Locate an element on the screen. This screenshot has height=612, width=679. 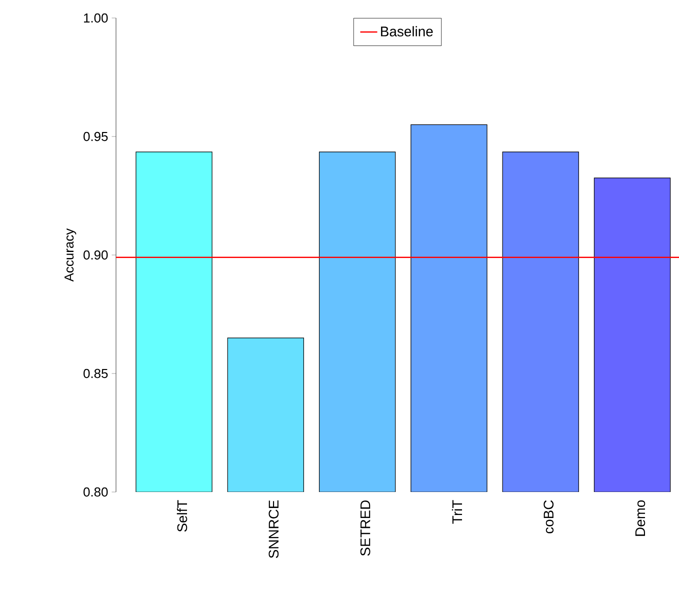
x-tick-label: SETRED is located at coordinates (365, 528).